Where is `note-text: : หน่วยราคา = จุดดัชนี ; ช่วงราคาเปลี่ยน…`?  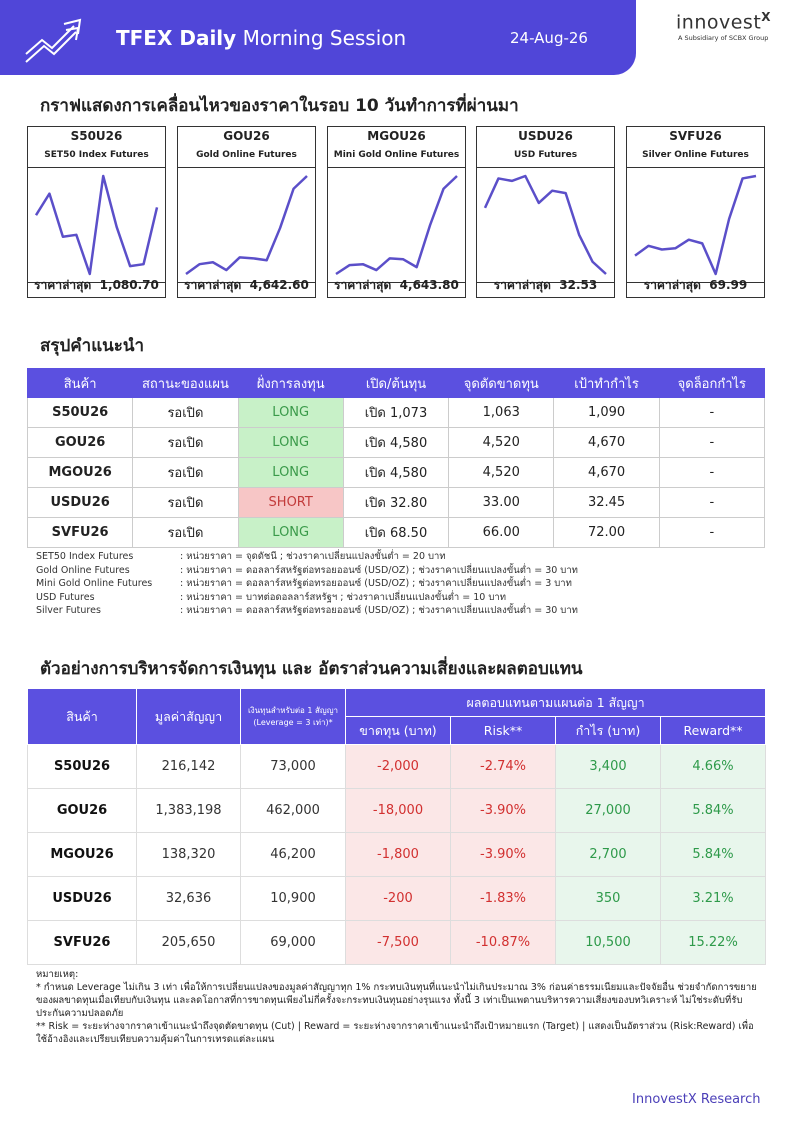 note-text: : หน่วยราคา = จุดดัชนี ; ช่วงราคาเปลี่ยน… is located at coordinates (313, 556).